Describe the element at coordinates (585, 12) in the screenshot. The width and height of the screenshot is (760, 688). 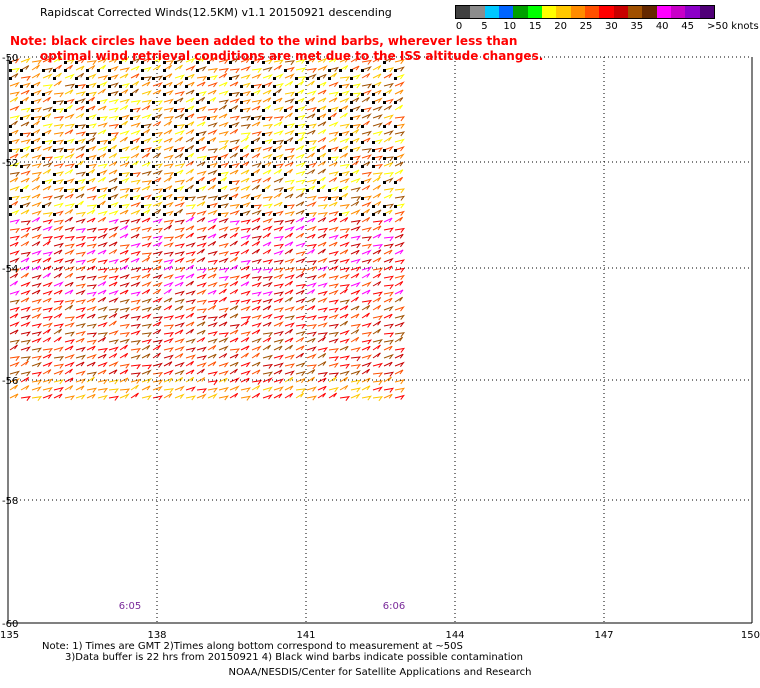
I see `wind-speed-colorbar` at that location.